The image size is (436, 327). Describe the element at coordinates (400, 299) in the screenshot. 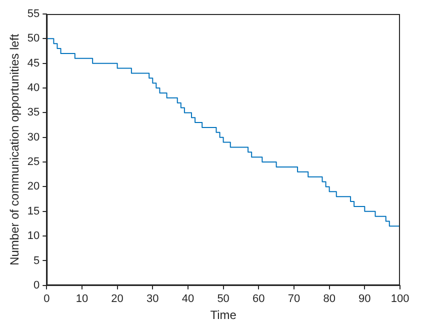

I see `x-tick-label: 100` at that location.